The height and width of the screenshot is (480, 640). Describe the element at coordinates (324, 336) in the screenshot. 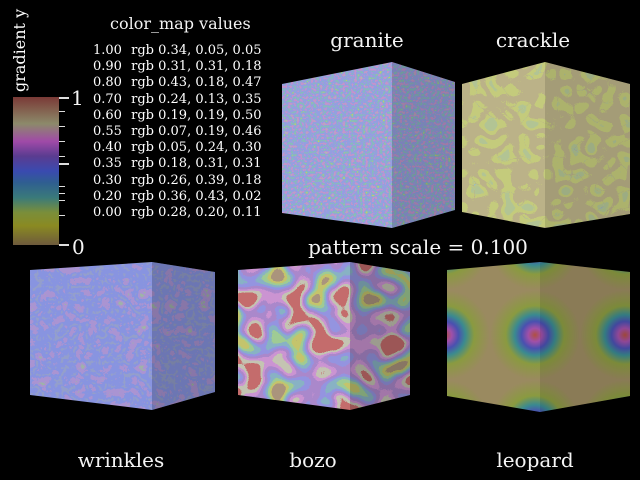

I see `cube-bozo` at that location.